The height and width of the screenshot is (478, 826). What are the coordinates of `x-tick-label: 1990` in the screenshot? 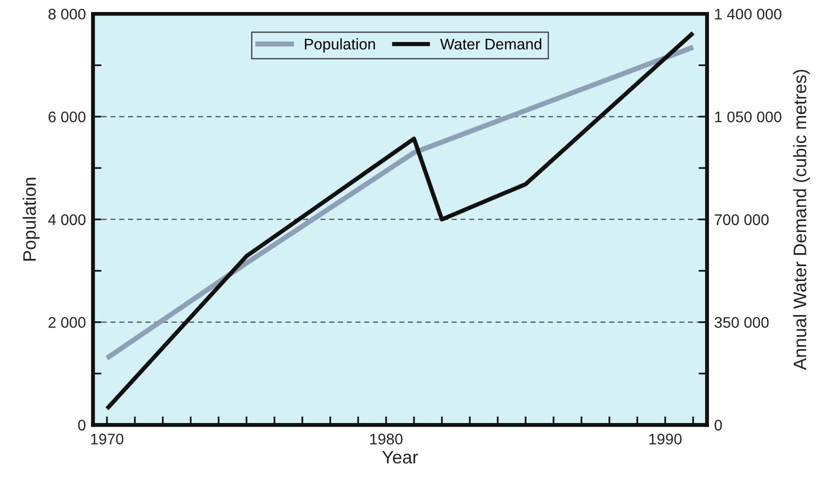 It's located at (665, 439).